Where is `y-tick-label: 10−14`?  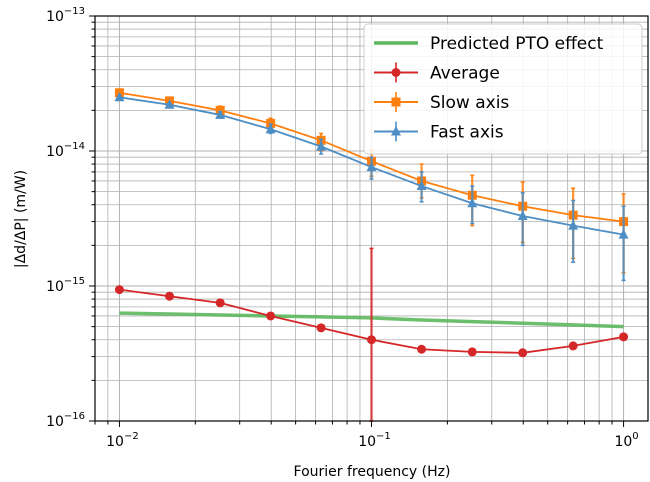
y-tick-label: 10−14 is located at coordinates (65, 150).